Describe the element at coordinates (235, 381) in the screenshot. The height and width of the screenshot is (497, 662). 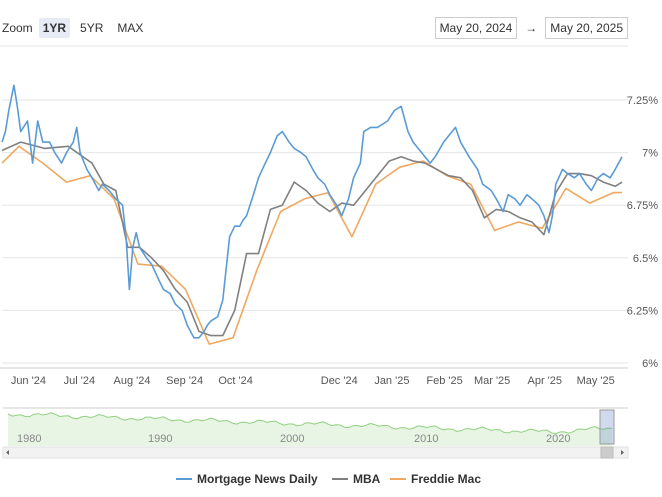
I see `x-tick-label: Oct '24` at that location.